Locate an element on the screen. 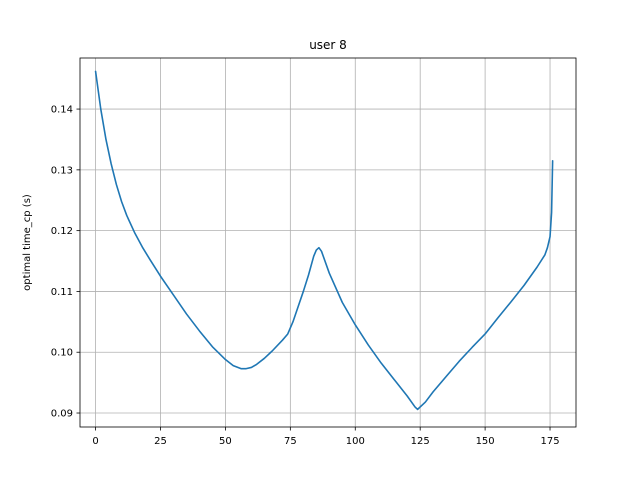  y-tick-label: 0.13 is located at coordinates (62, 170).